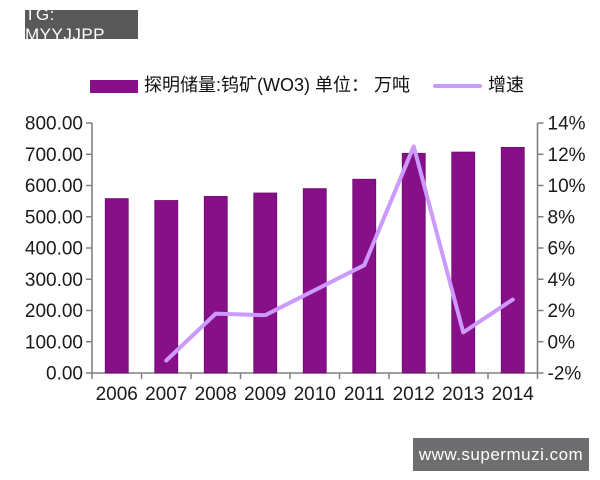  What do you see at coordinates (562, 280) in the screenshot?
I see `right-tick-label: 4%` at bounding box center [562, 280].